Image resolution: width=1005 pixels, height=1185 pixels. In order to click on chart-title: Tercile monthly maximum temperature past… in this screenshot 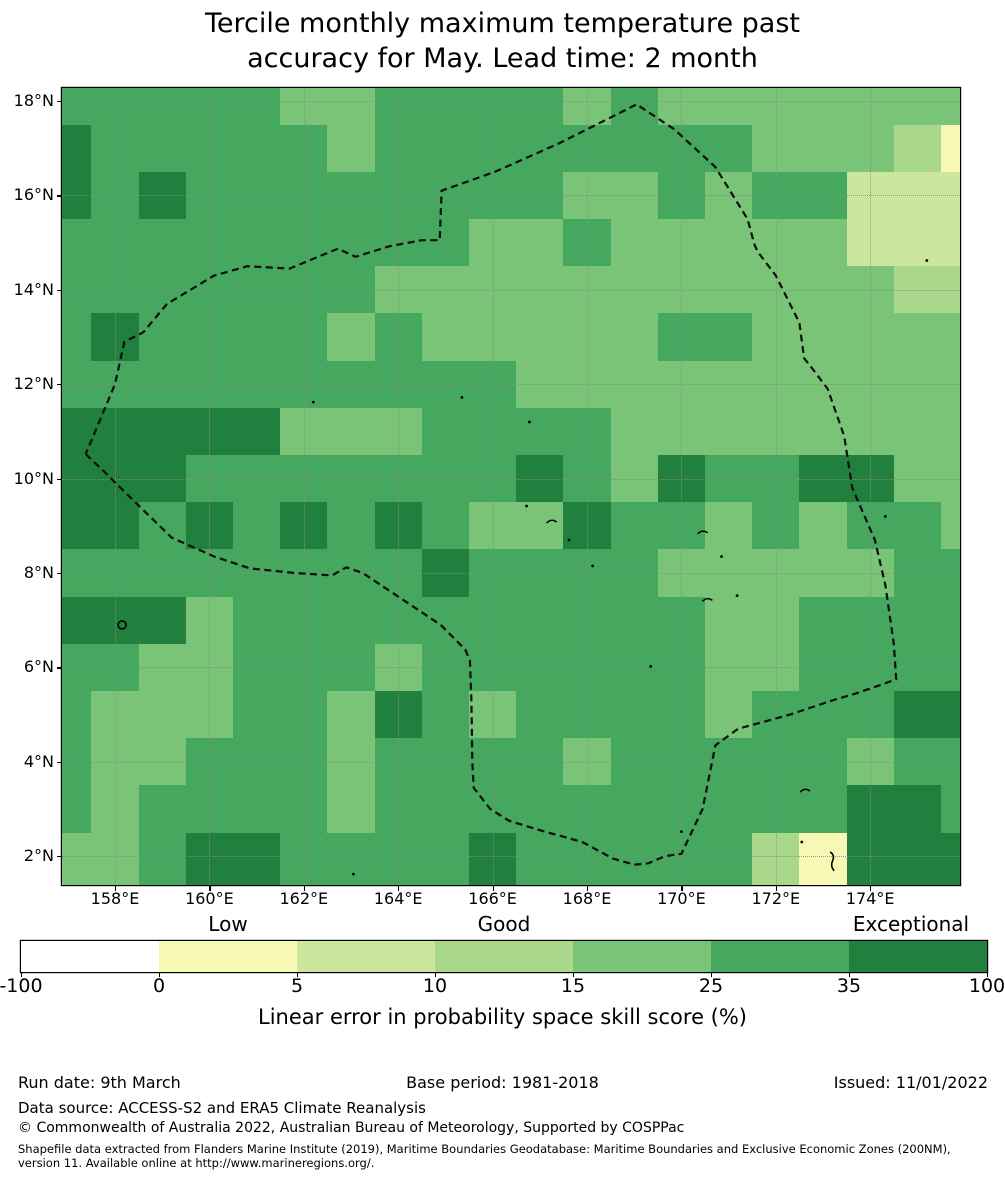, I will do `click(502, 41)`.